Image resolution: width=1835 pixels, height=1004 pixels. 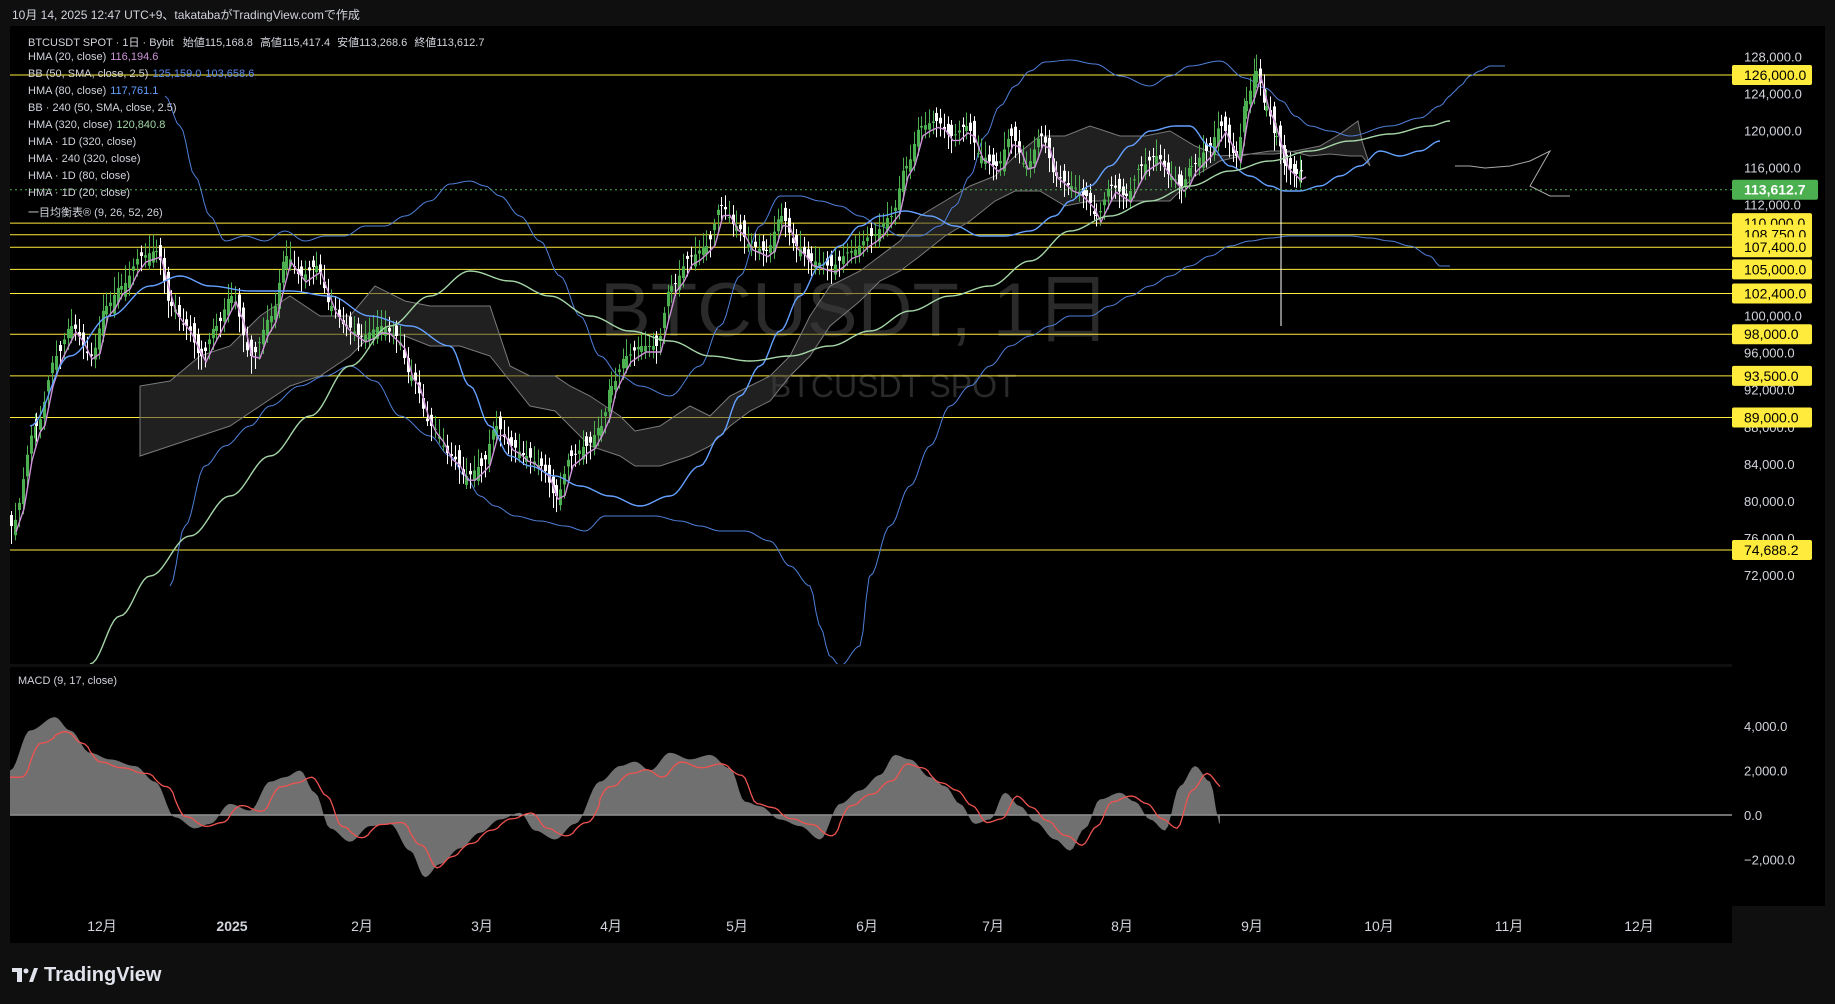 What do you see at coordinates (82, 142) in the screenshot?
I see `indicator-label: HMA · 1D (320, close)` at bounding box center [82, 142].